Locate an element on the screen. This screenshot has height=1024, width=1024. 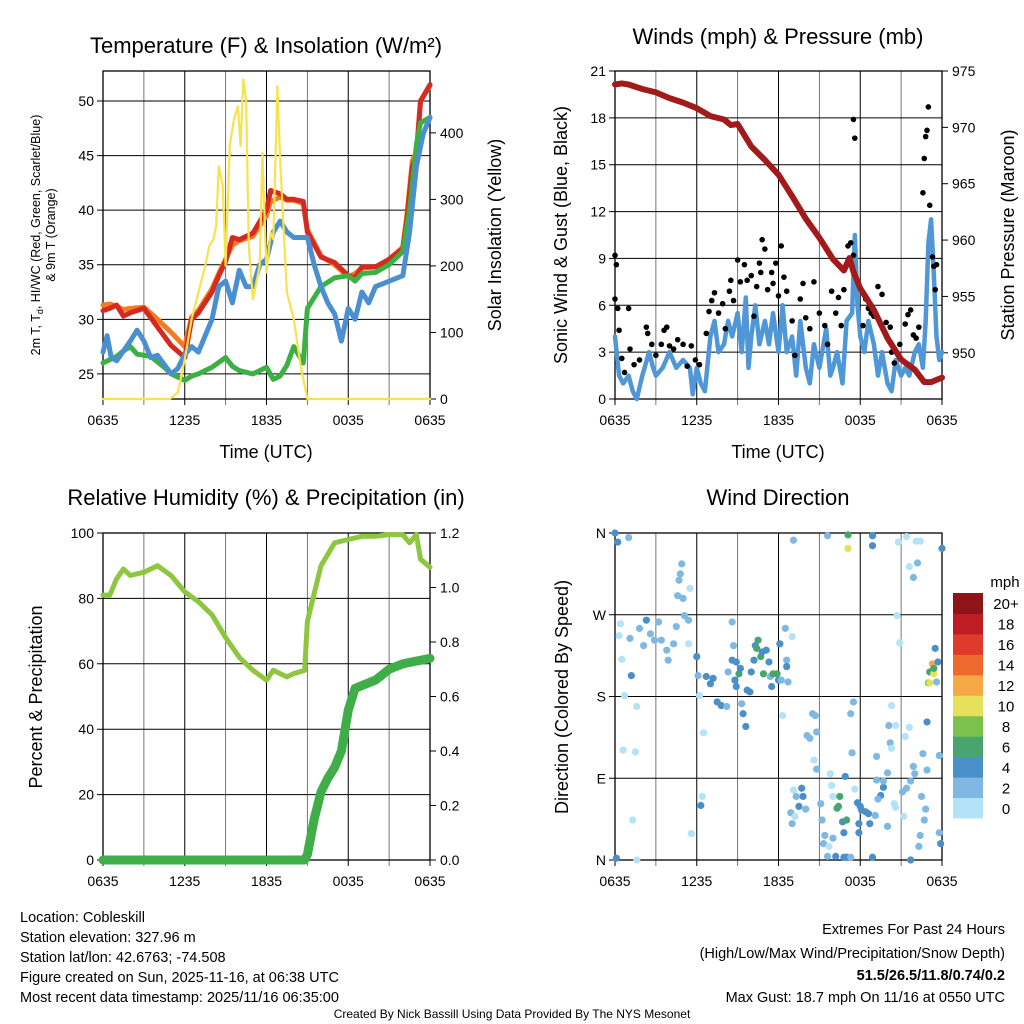
direction-y-axis-label: Direction (Colored By Speed) is located at coordinates (562, 697).